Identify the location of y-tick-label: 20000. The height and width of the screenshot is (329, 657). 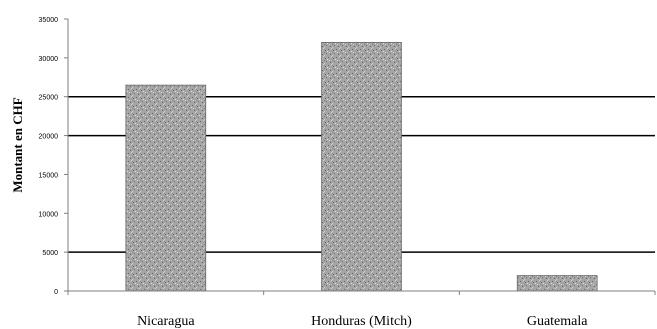
(49, 137).